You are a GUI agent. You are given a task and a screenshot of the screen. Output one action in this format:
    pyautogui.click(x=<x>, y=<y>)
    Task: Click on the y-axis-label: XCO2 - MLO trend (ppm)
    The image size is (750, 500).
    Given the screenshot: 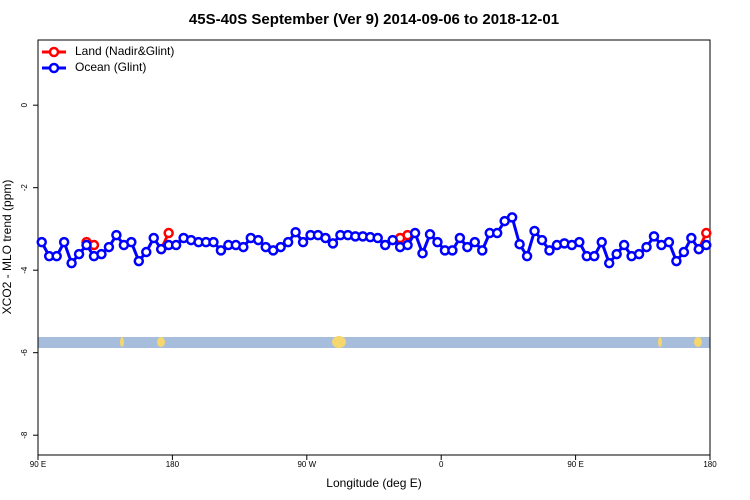 What is the action you would take?
    pyautogui.click(x=7, y=247)
    